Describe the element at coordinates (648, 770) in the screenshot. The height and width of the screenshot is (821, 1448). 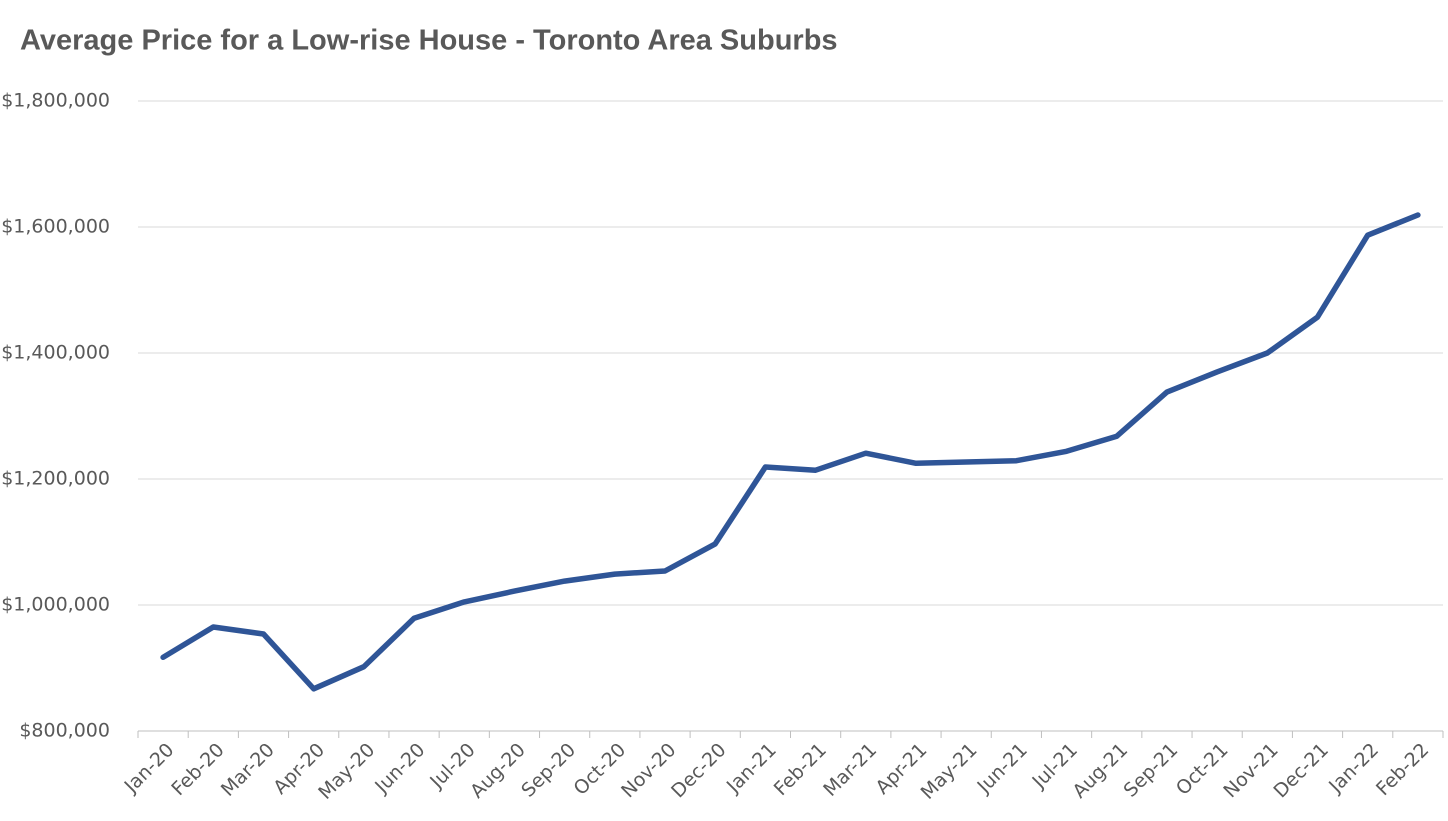
I see `x-tick-label: Nov-20` at that location.